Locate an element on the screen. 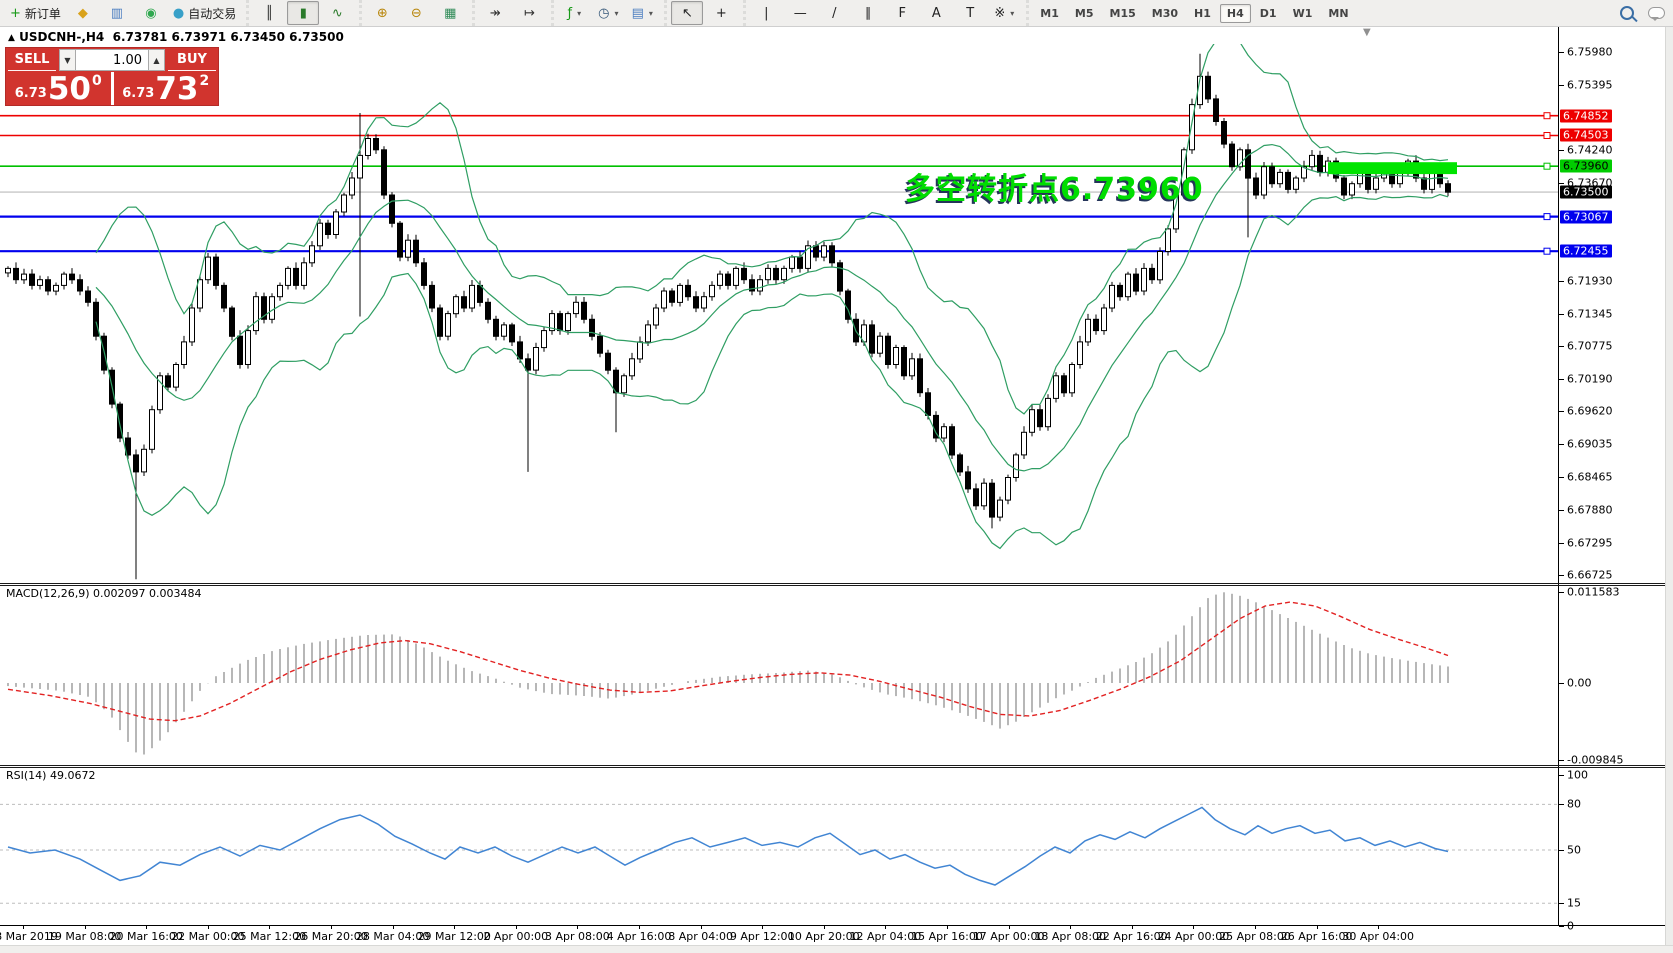 This screenshot has width=1673, height=953. search-icon is located at coordinates (1627, 13).